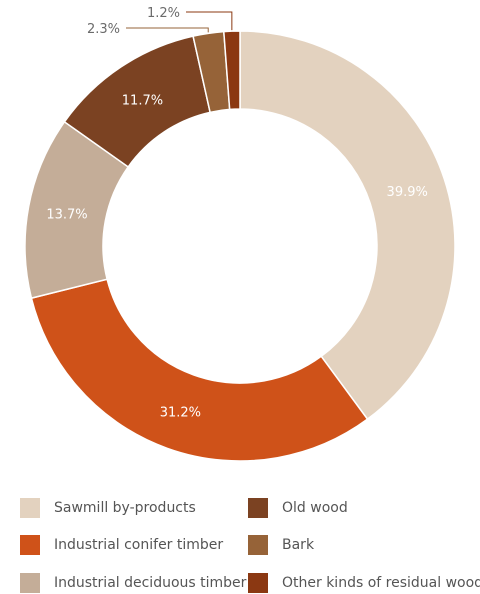 The image size is (480, 594). I want to click on legend-label: Industrial conifer timber, so click(139, 545).